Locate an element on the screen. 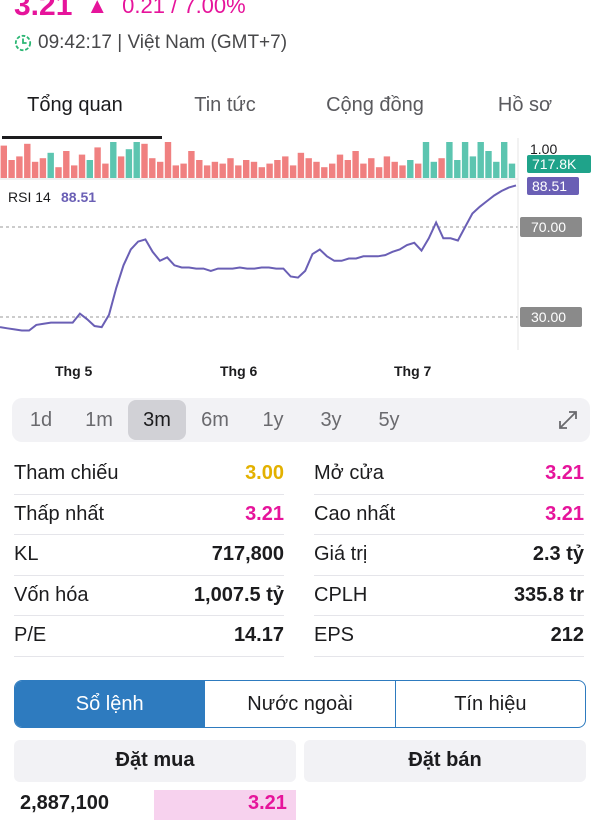 This screenshot has height=820, width=600. stat-label: KL is located at coordinates (26, 554).